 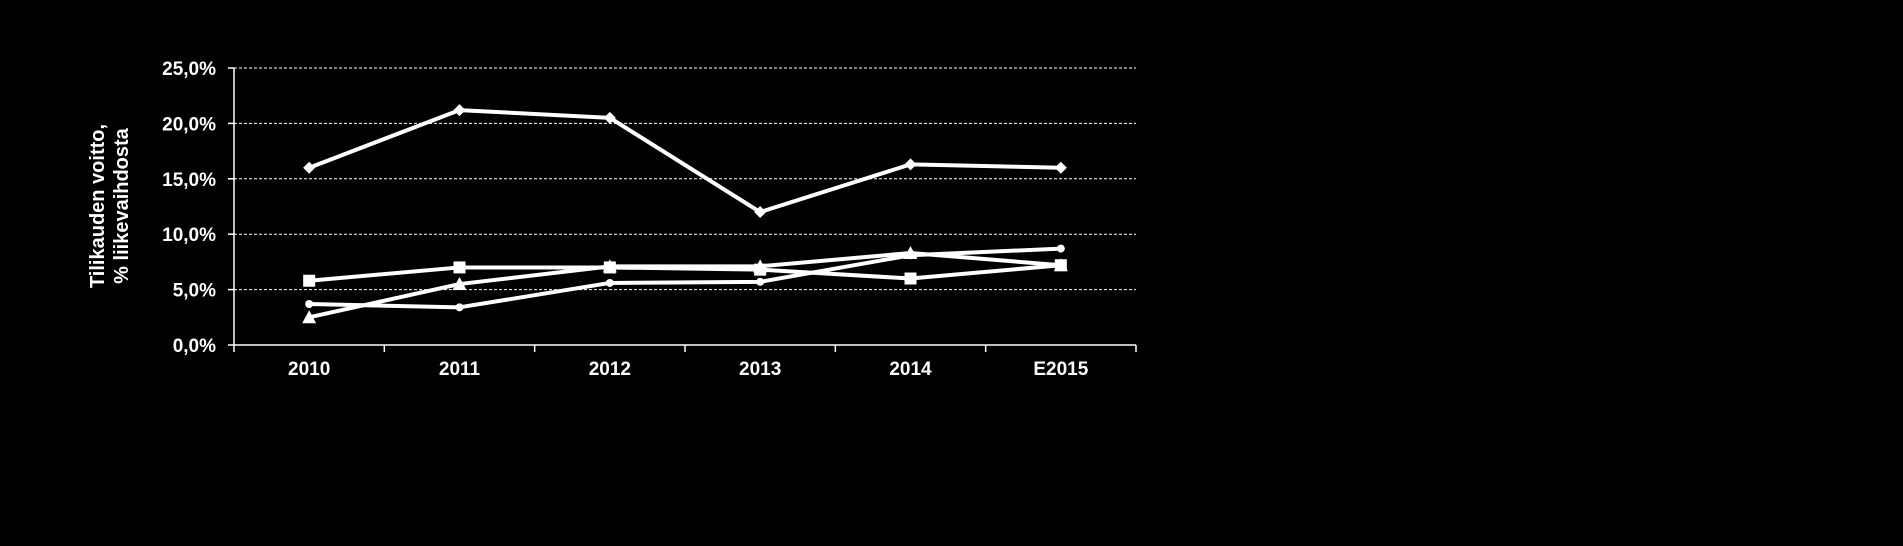 I want to click on y-tick-label: 25,0%, so click(x=189, y=69).